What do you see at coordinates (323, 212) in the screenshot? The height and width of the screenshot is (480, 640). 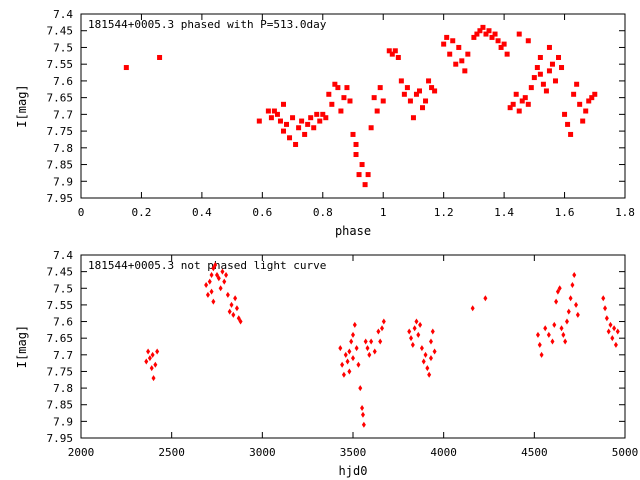 I see `x-tick-label: 0.8` at bounding box center [323, 212].